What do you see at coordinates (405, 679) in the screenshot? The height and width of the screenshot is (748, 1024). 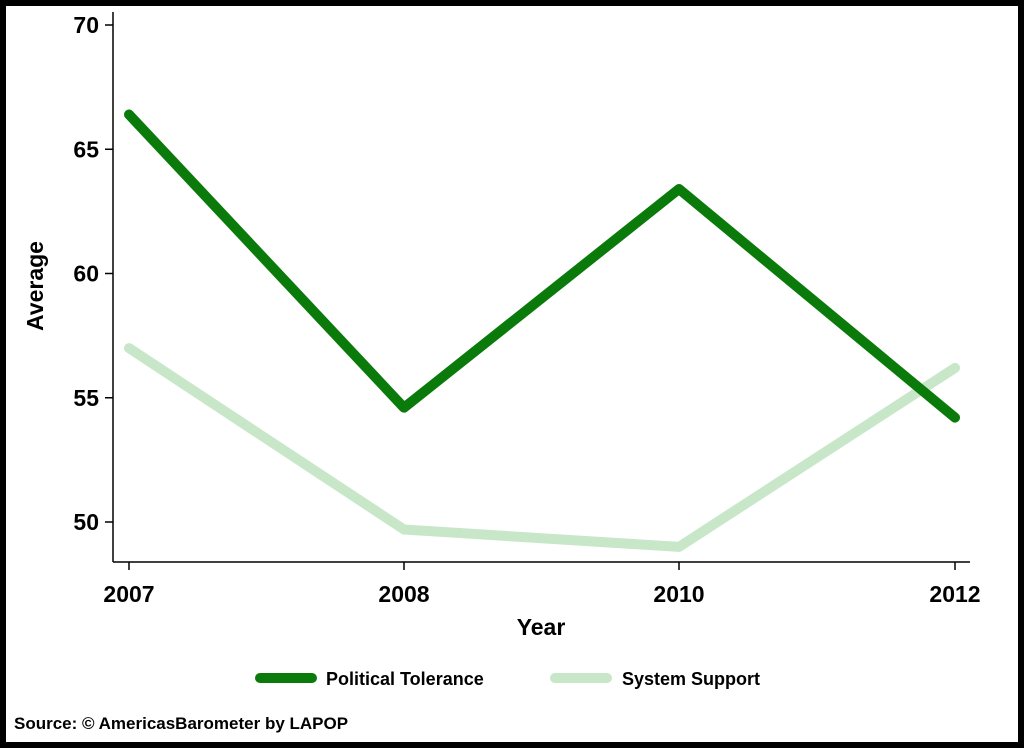 I see `legend-label-political-tolerance: Political Tolerance` at bounding box center [405, 679].